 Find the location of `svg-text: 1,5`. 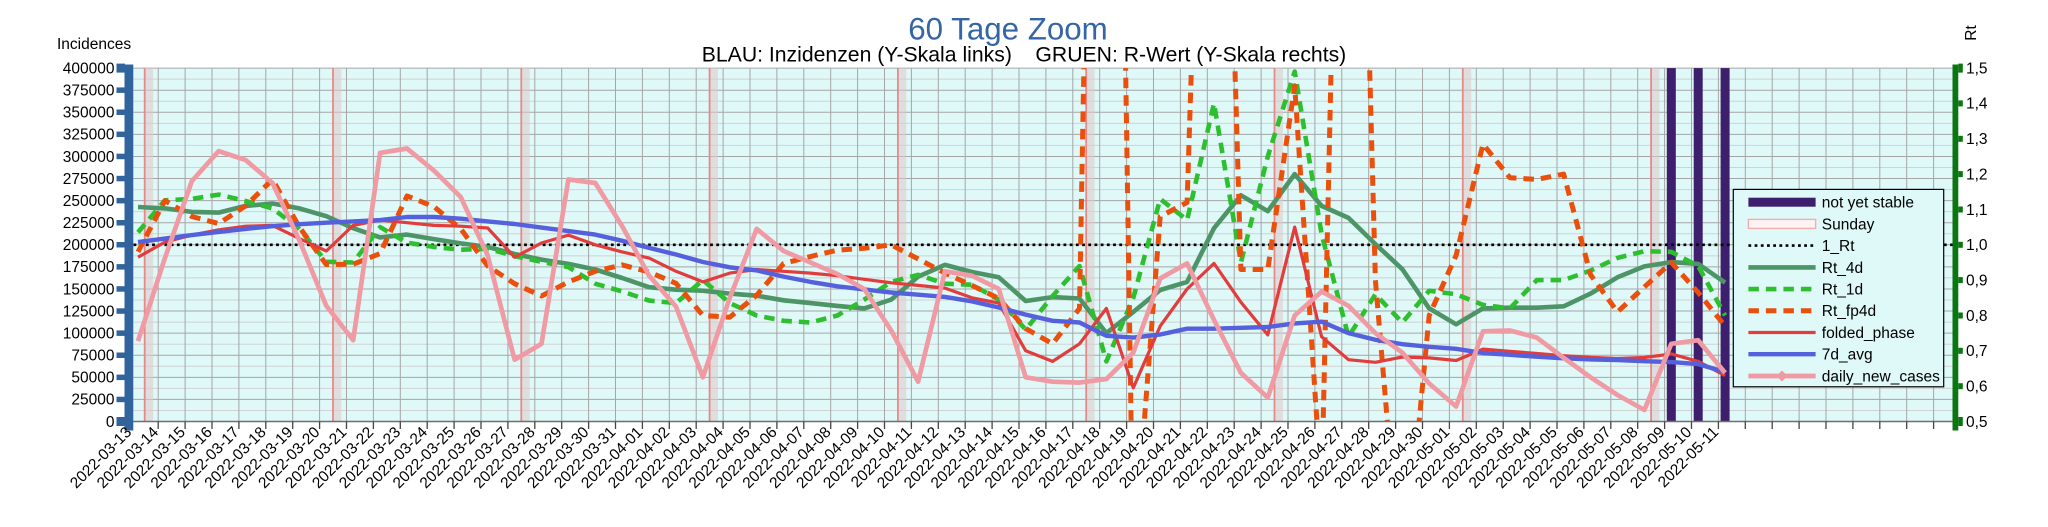

svg-text: 1,5 is located at coordinates (1977, 68).